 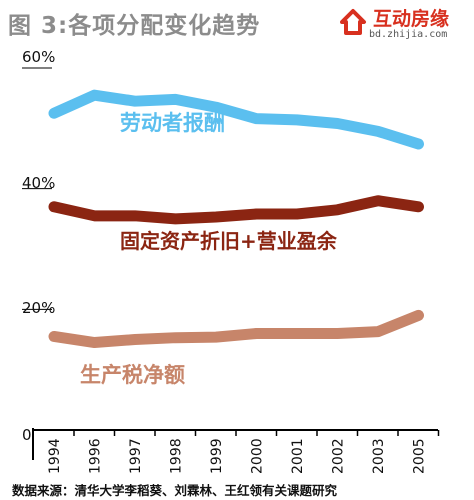 I want to click on logo: 互动房缘 bd.zhijia.com, so click(x=401, y=24).